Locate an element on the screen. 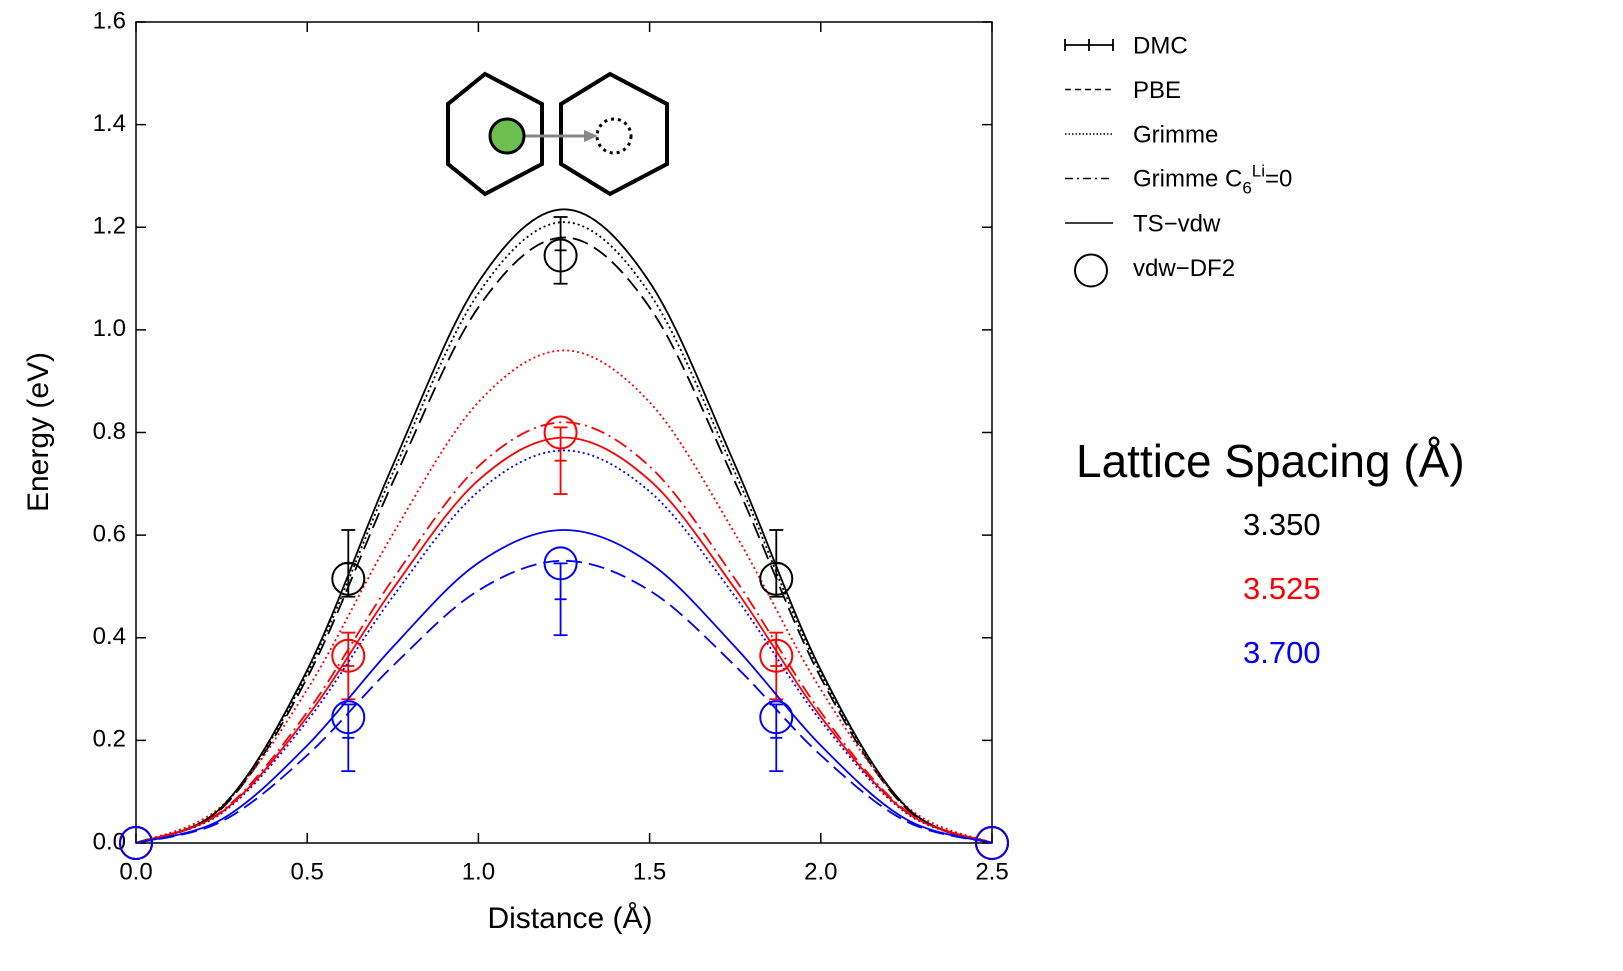 The image size is (1623, 971). legend-label: Grimme C6Li=0 is located at coordinates (1212, 180).